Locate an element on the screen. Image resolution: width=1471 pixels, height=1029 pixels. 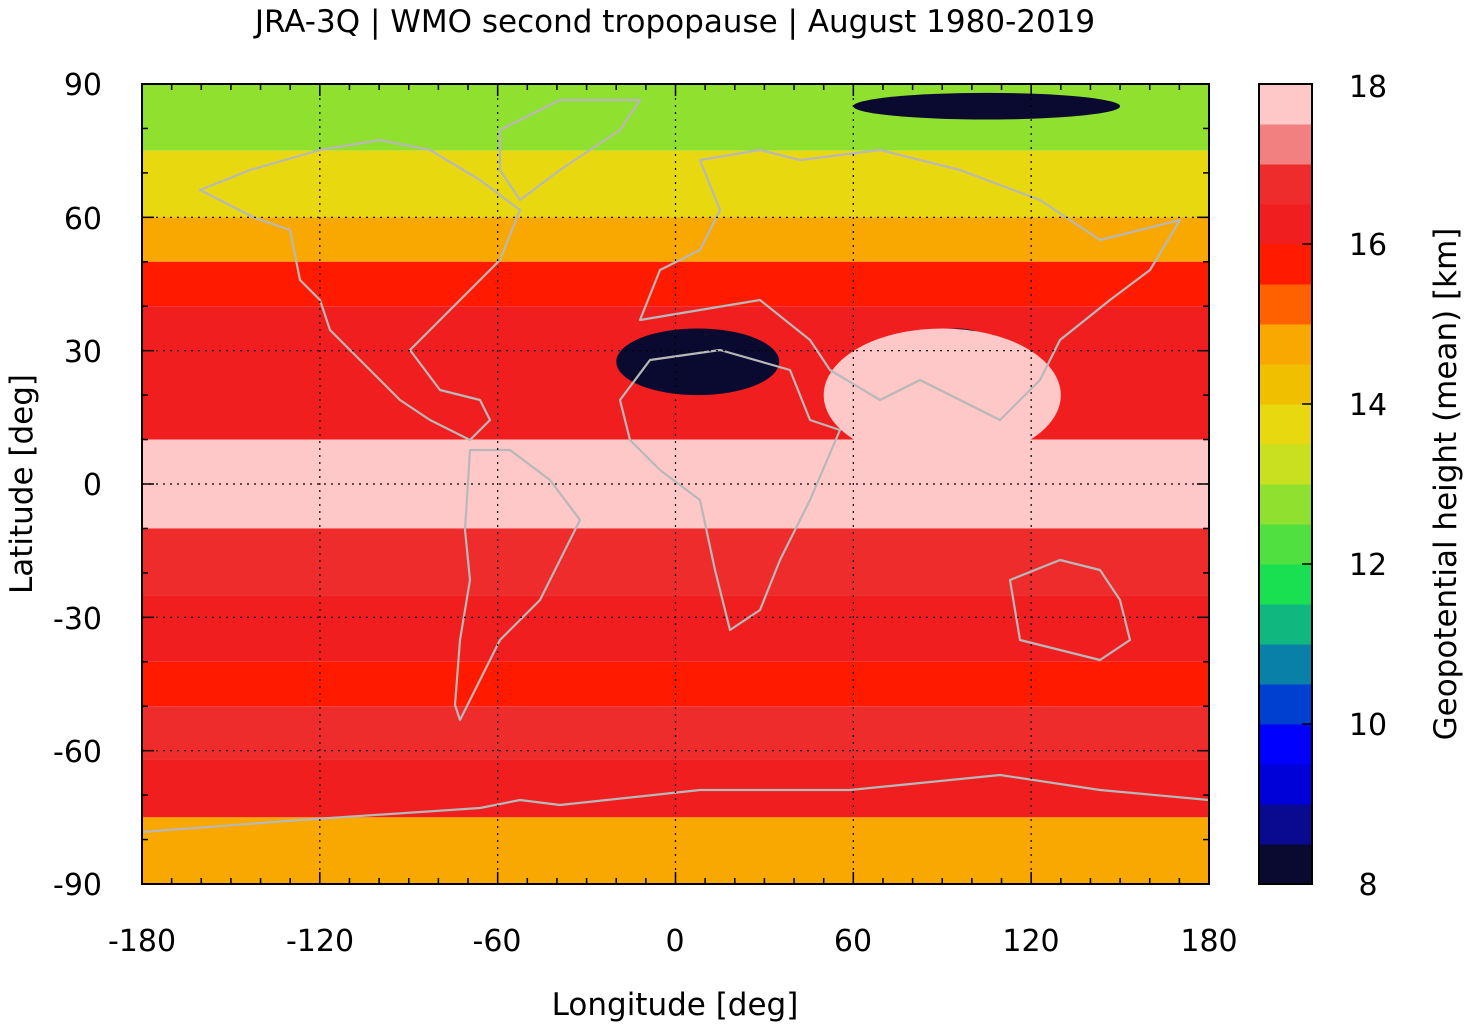
colorbar-label: Geopotential height (mean) [km] is located at coordinates (1446, 484).